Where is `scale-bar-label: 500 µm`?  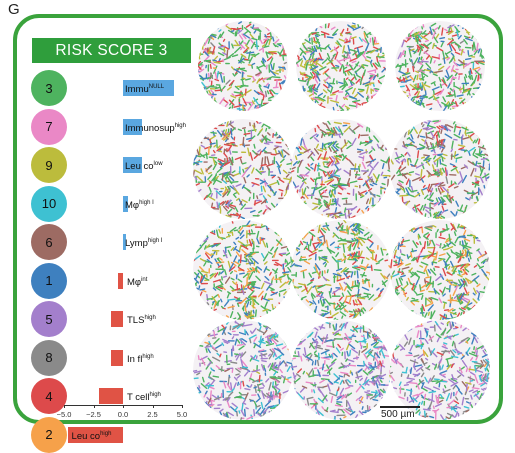
scale-bar-label: 500 µm is located at coordinates (398, 414).